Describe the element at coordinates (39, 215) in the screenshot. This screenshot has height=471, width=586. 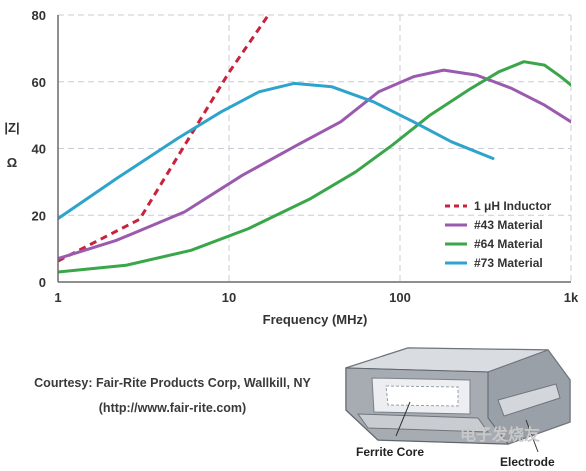
I see `y-tick-label: 20` at that location.